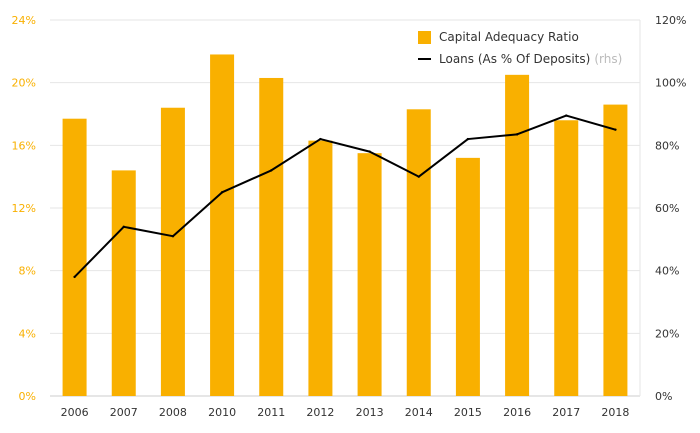 The image size is (700, 433). I want to click on x-tick-label: 2008, so click(173, 412).